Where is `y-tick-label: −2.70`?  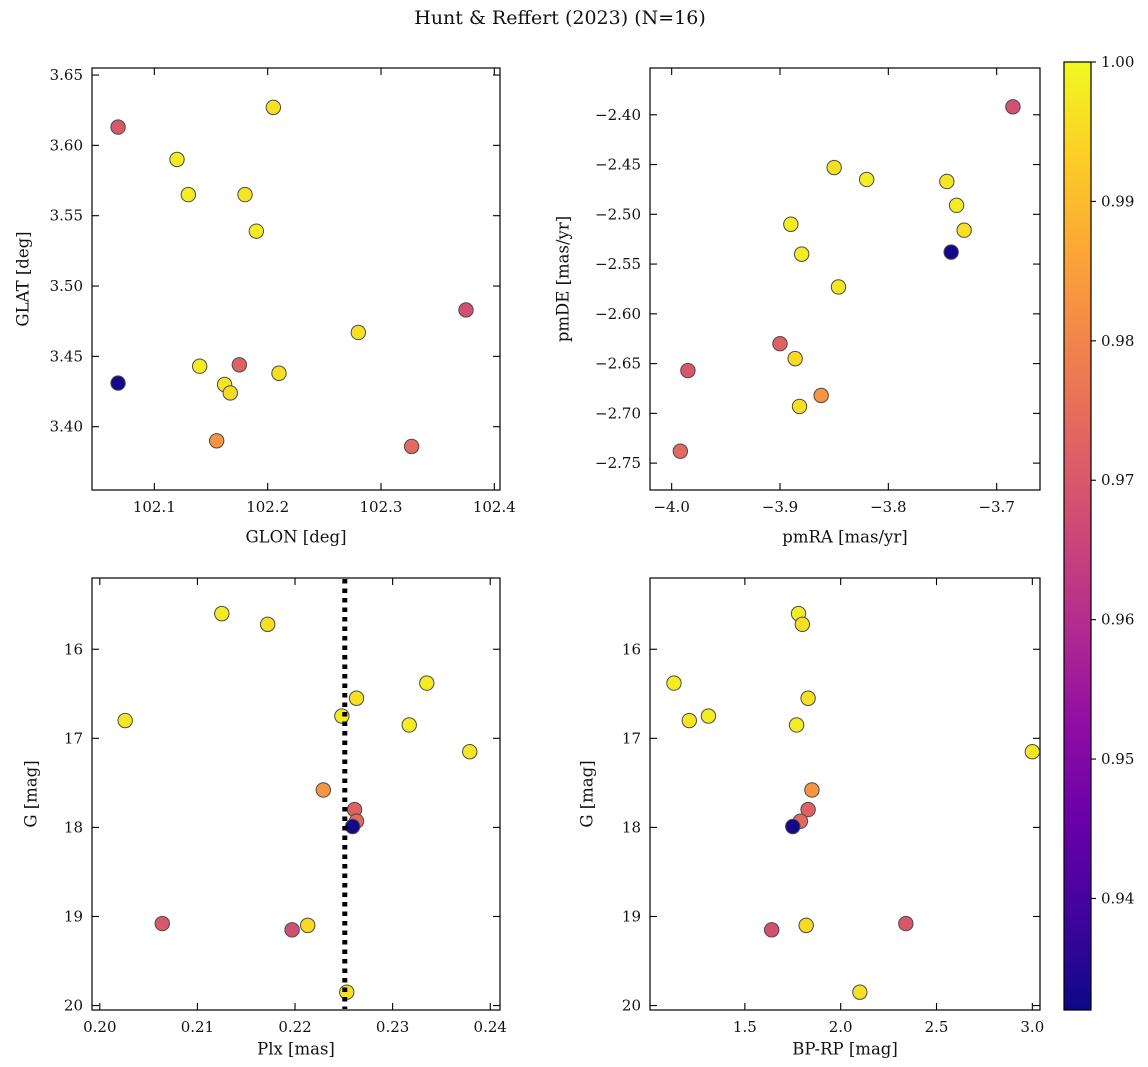 y-tick-label: −2.70 is located at coordinates (618, 413).